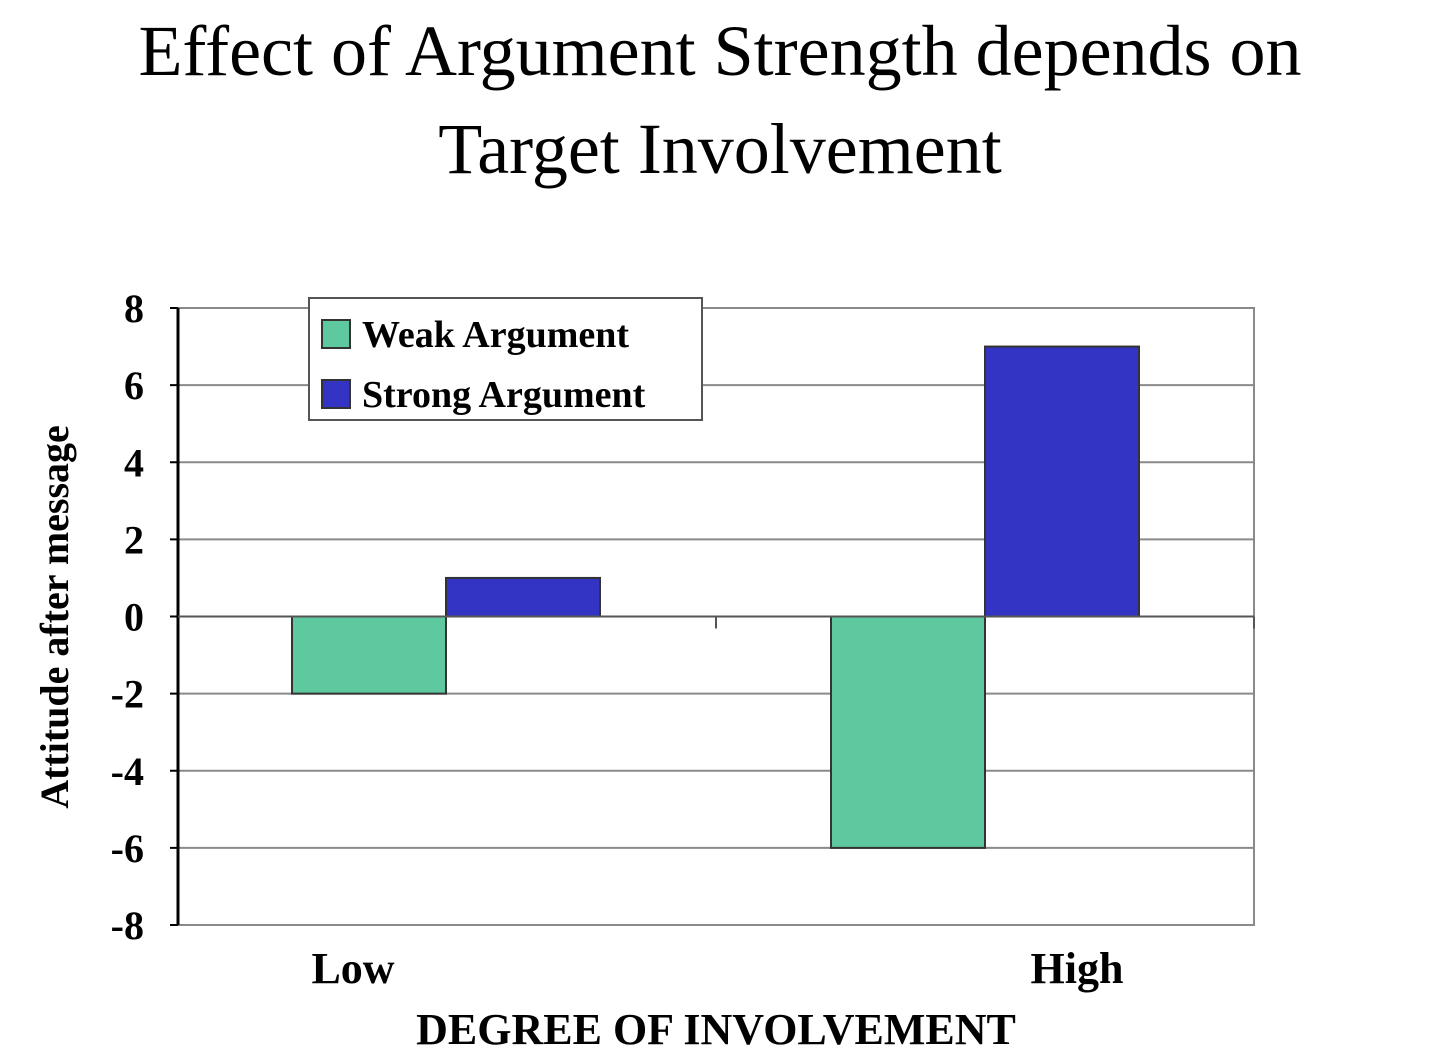  Describe the element at coordinates (716, 1028) in the screenshot. I see `x-axis-title: DEGREE OF INVOLVEMENT` at that location.